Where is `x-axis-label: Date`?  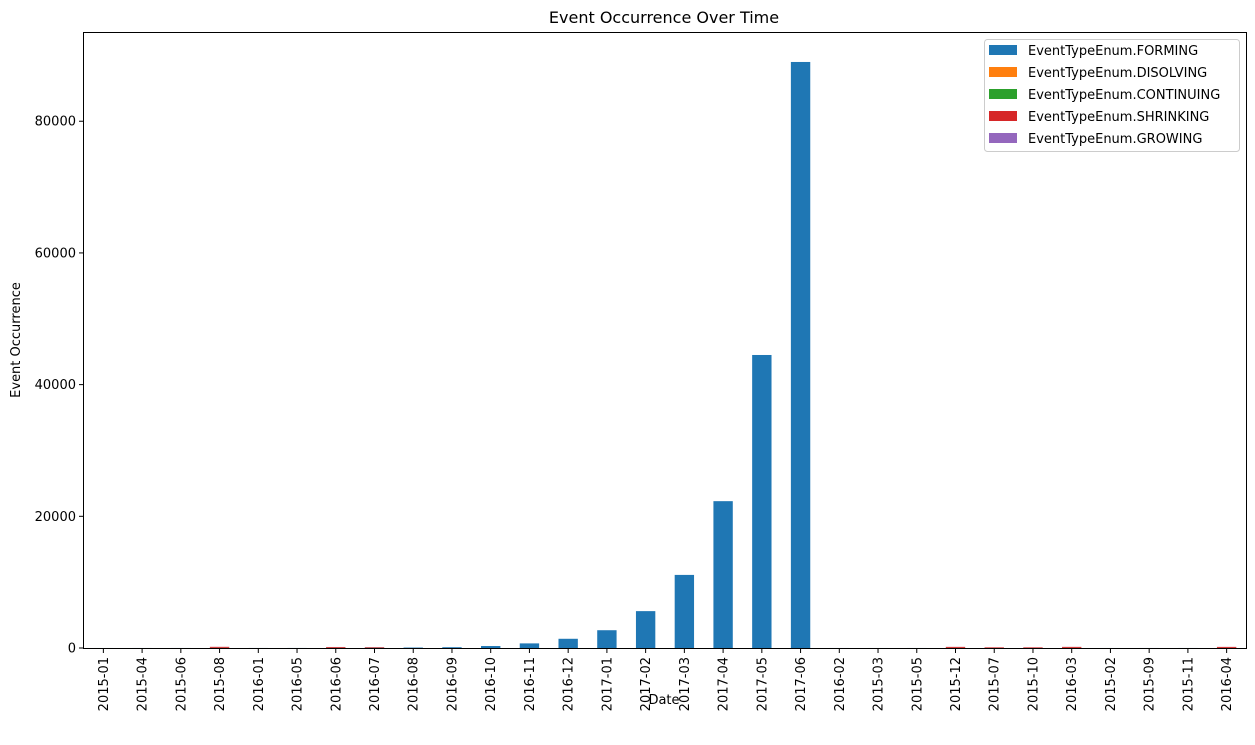
x-axis-label: Date is located at coordinates (663, 700).